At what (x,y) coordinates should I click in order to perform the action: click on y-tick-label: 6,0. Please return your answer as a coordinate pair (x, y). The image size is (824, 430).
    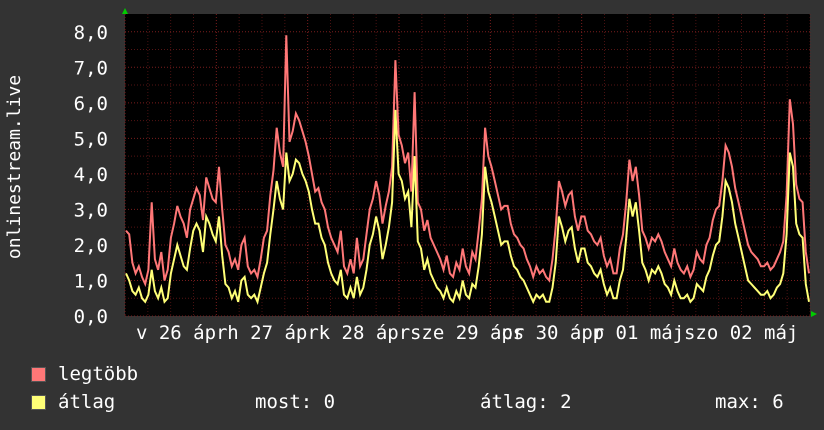
    Looking at the image, I should click on (91, 104).